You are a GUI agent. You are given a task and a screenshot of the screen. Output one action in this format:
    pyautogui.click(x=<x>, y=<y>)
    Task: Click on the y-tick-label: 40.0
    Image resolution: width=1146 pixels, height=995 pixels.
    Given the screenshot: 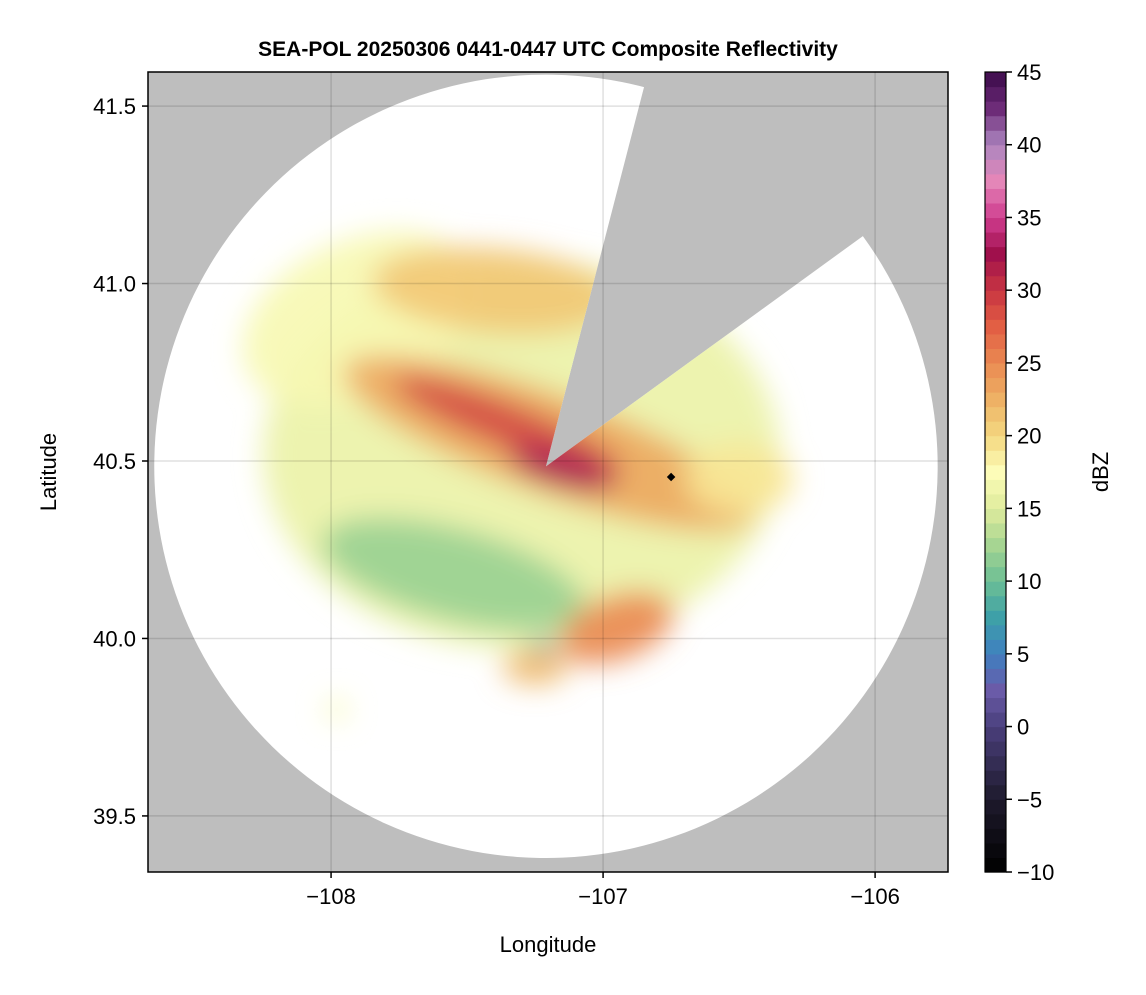 What is the action you would take?
    pyautogui.click(x=114, y=638)
    